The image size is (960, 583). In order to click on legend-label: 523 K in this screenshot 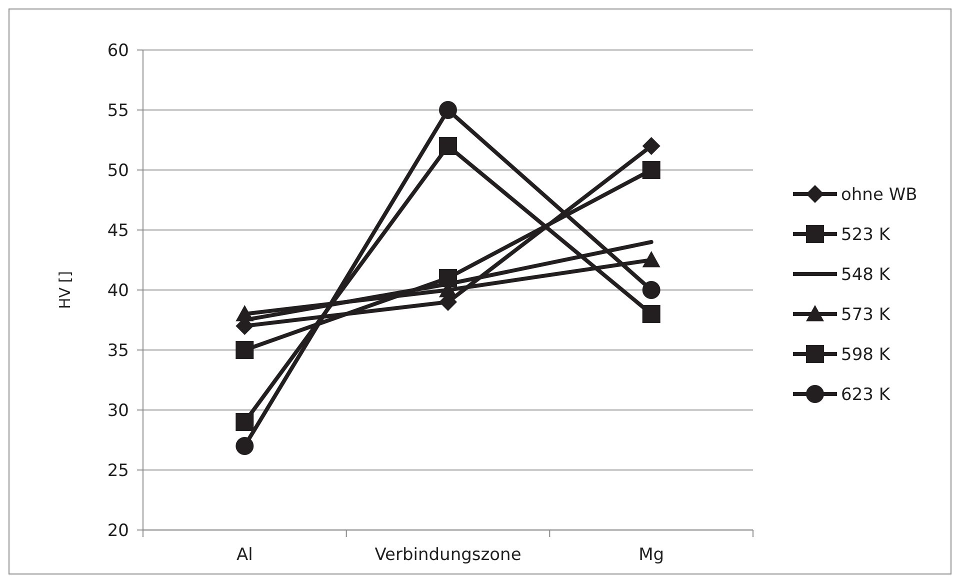, I will do `click(866, 234)`.